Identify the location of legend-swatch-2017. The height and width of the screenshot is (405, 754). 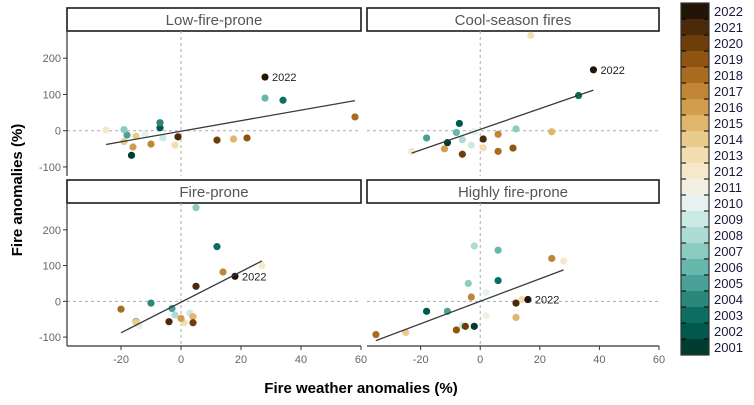
(695, 91).